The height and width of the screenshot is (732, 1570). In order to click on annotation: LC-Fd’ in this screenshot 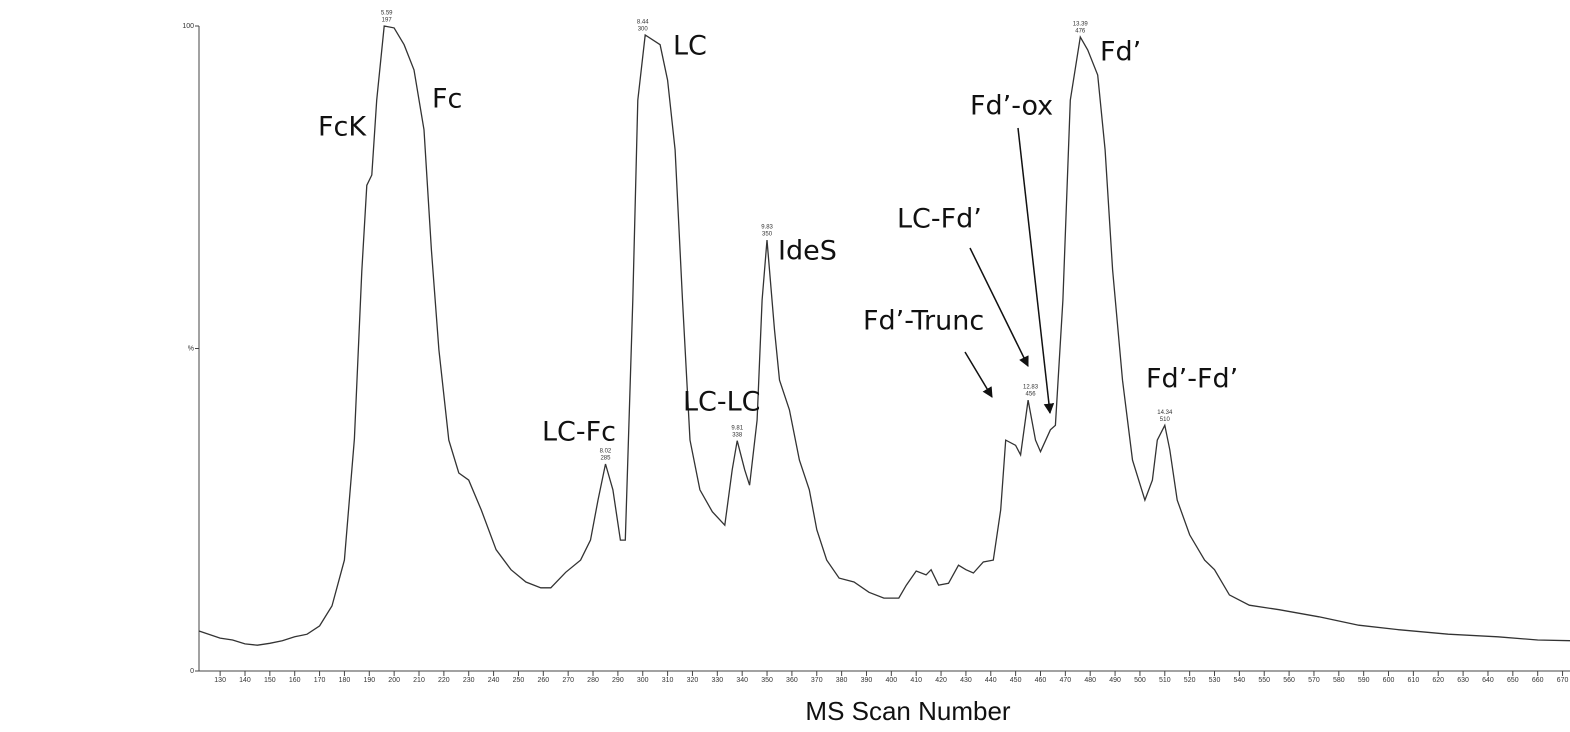, I will do `click(939, 219)`.